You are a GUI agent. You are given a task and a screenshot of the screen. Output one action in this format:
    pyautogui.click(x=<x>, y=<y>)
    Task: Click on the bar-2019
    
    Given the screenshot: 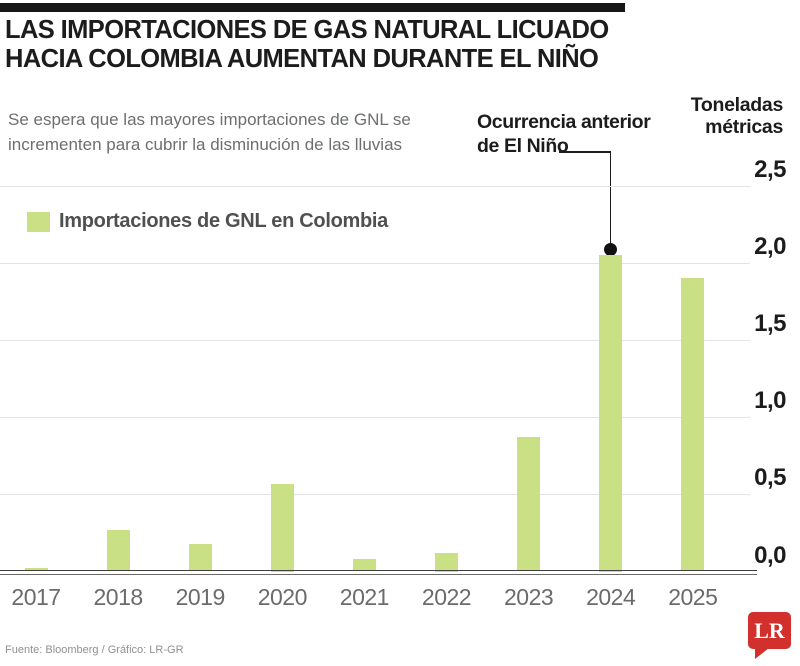 What is the action you would take?
    pyautogui.click(x=200, y=557)
    